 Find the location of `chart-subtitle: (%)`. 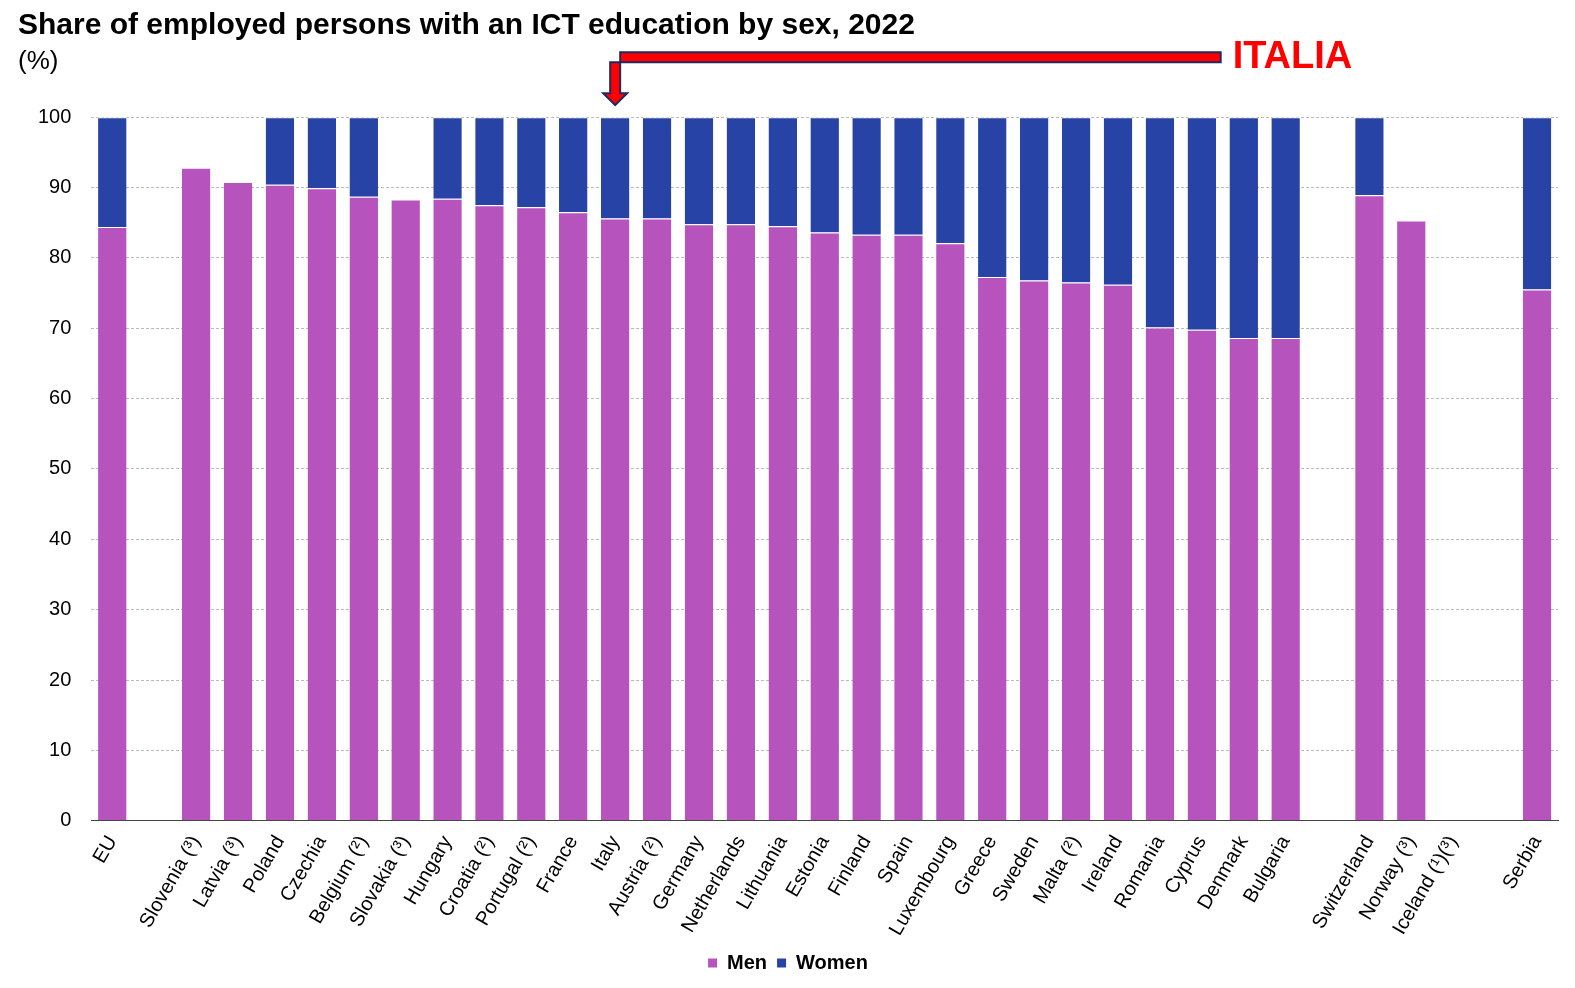

chart-subtitle: (%) is located at coordinates (38, 59).